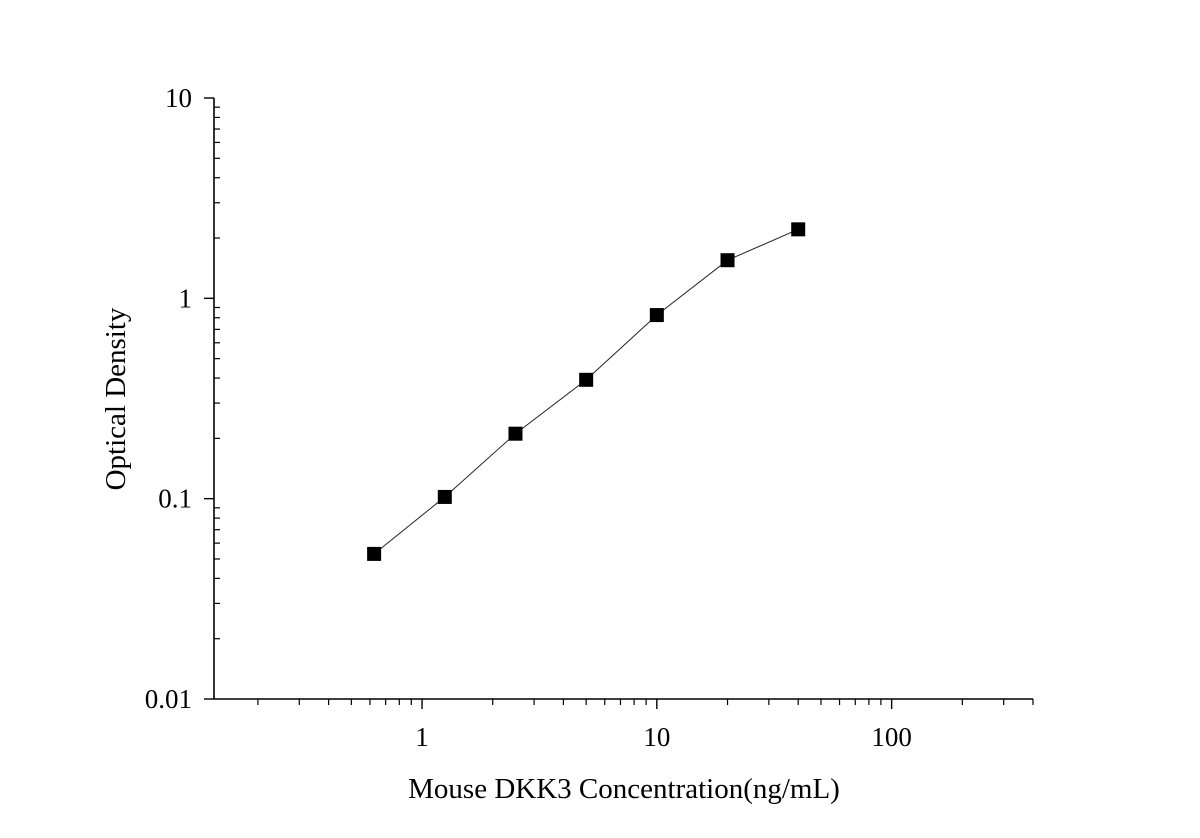  Describe the element at coordinates (656, 737) in the screenshot. I see `x-tick-label: 10` at that location.